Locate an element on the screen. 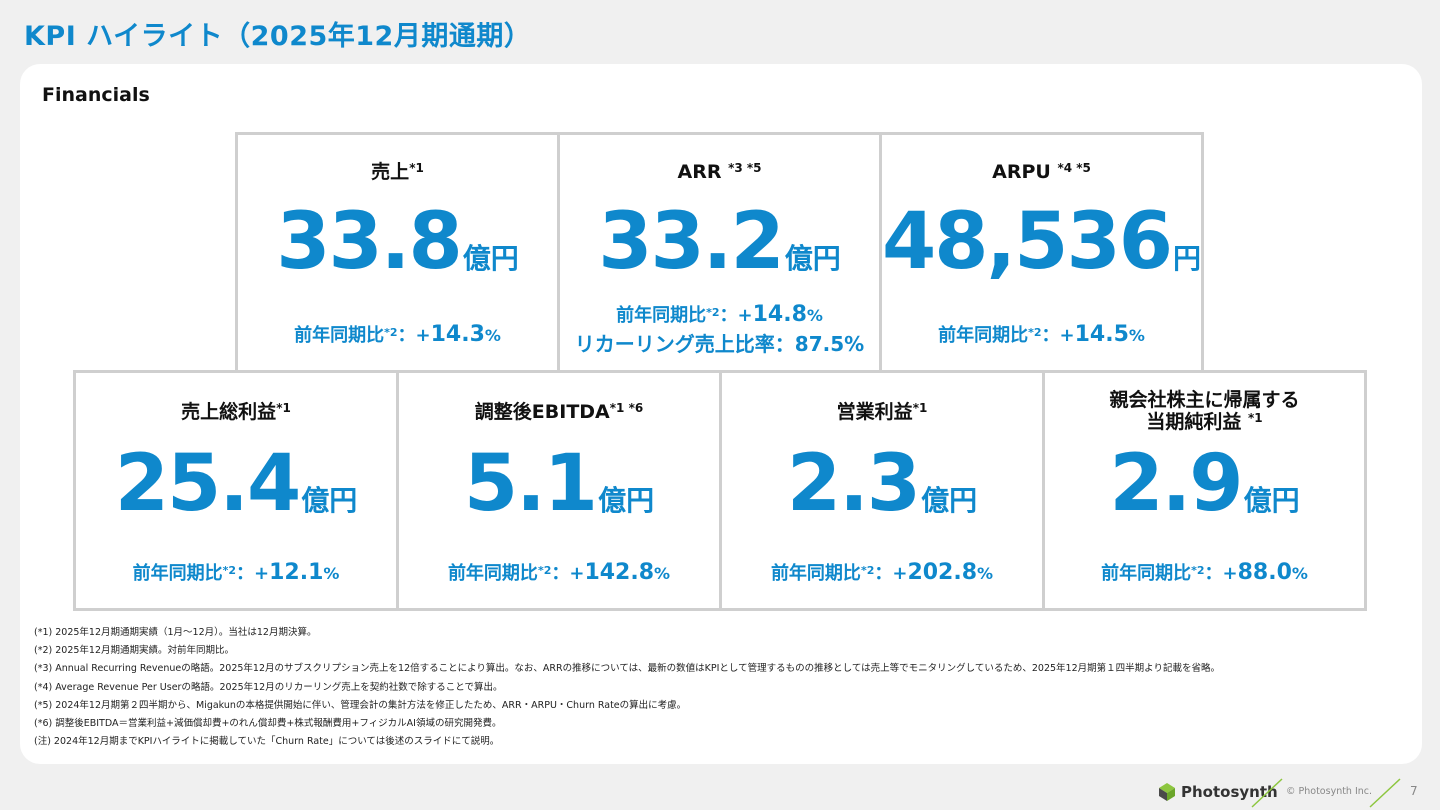 This screenshot has height=810, width=1440. logo-text: Photosynth is located at coordinates (1229, 792).